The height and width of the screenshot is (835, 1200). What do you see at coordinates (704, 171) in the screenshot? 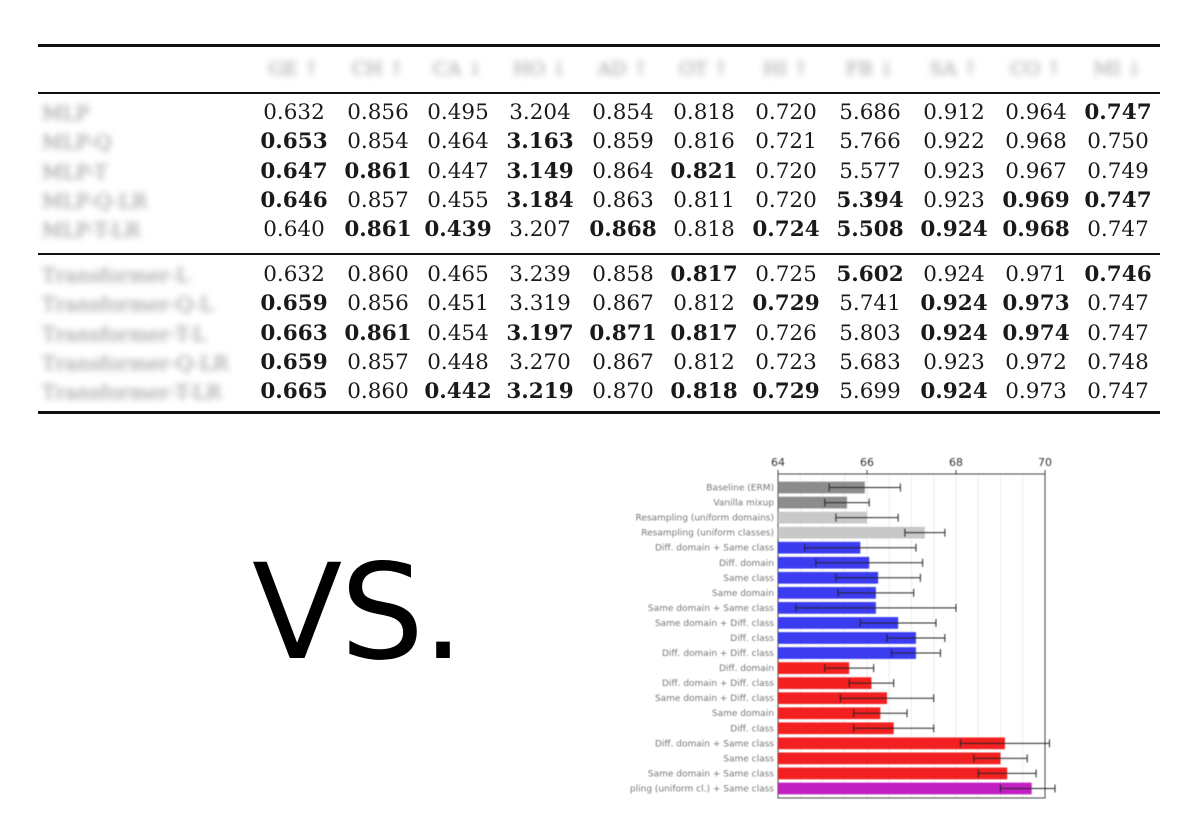
I see `table-cell: 0.821` at bounding box center [704, 171].